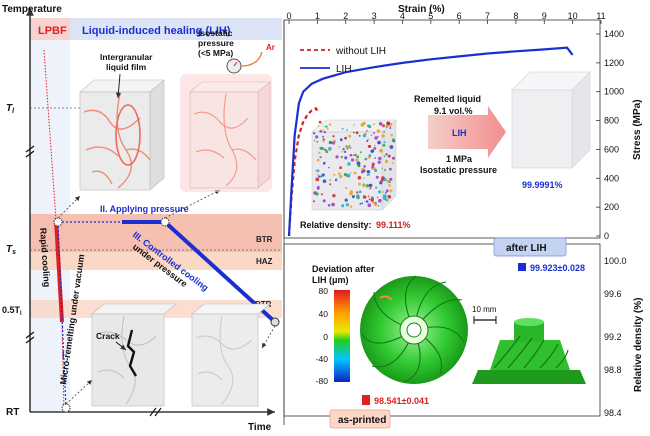 The height and width of the screenshot is (436, 650). Describe the element at coordinates (251, 59) in the screenshot. I see `gas-line` at that location.